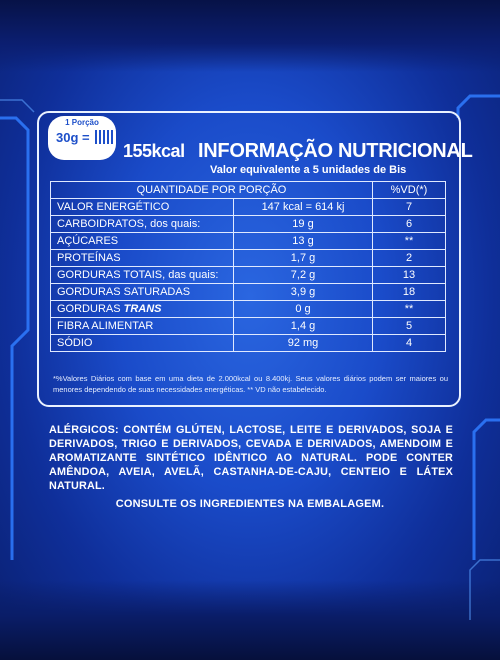  Describe the element at coordinates (409, 258) in the screenshot. I see `nutrient-vd: 2` at that location.